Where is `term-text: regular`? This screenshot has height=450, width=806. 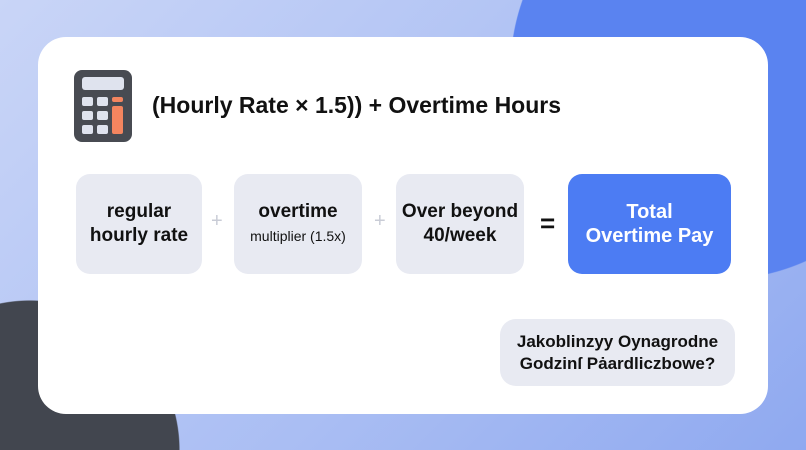
term-text: regular is located at coordinates (139, 211).